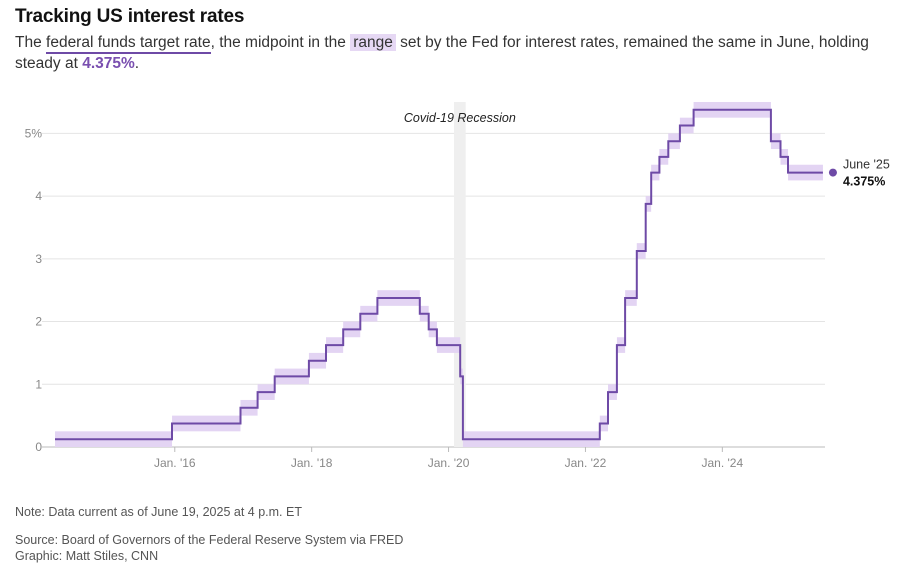  I want to click on y-tick-label: 4, so click(38, 196).